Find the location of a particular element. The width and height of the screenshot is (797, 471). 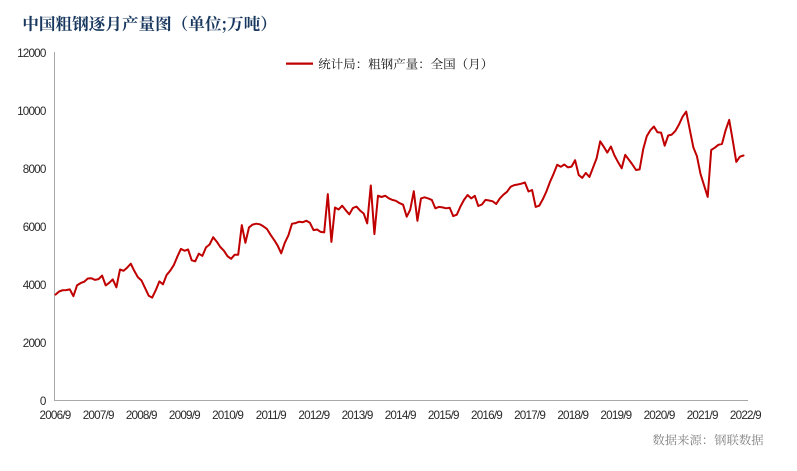

svg-text: 2011/9 is located at coordinates (271, 415).